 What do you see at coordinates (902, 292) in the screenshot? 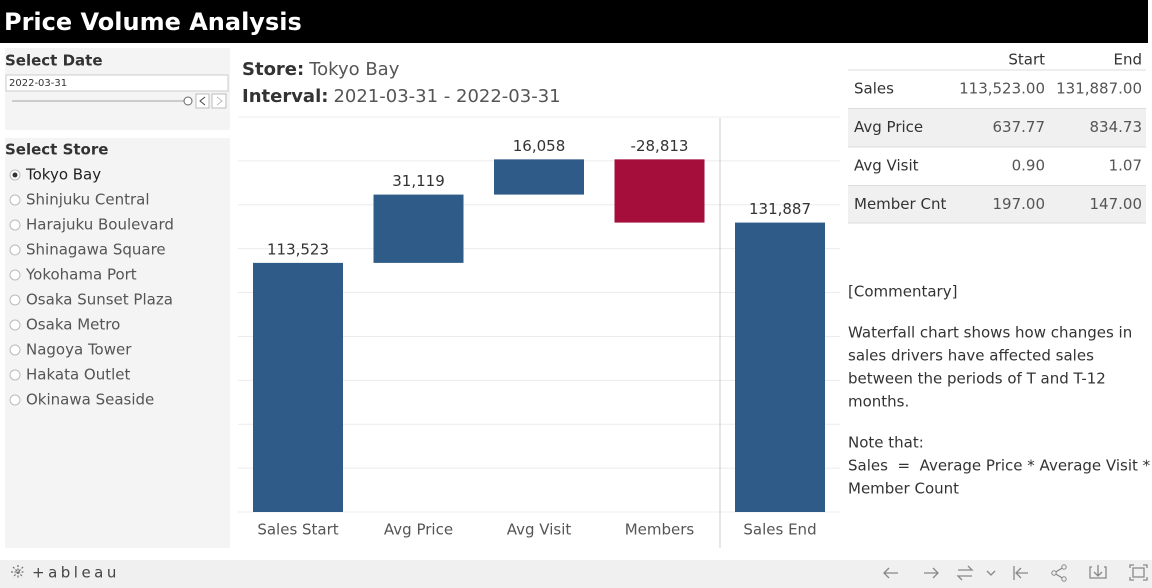
I see `commentary-heading: [Commentary]` at bounding box center [902, 292].